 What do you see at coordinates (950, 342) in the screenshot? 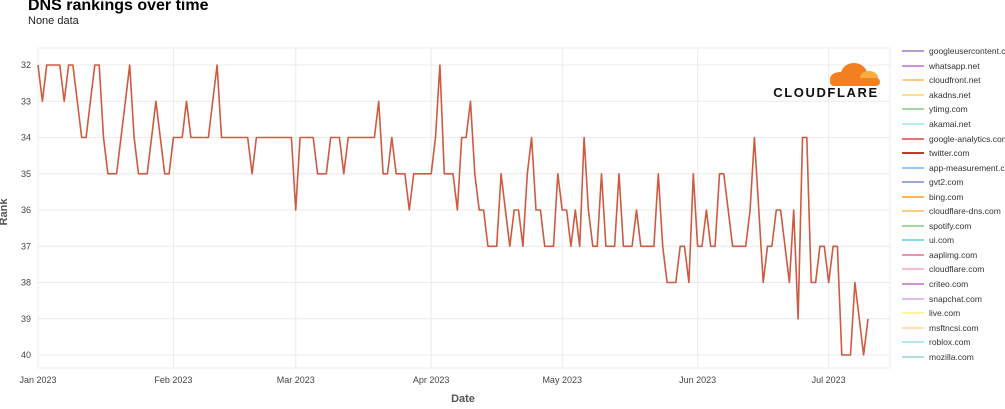
I see `legend-label: roblox.com` at bounding box center [950, 342].